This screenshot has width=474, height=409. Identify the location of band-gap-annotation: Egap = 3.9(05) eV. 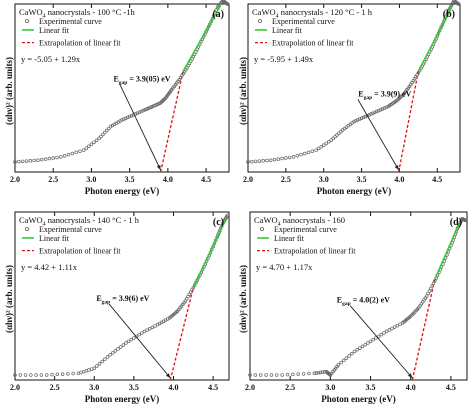
(141, 80).